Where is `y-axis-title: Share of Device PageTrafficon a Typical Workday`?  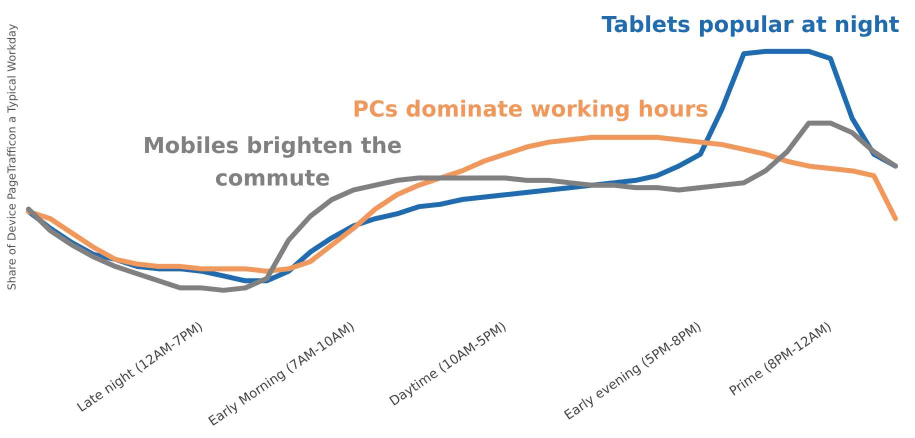
y-axis-title: Share of Device PageTrafficon a Typical Workday is located at coordinates (12, 156).